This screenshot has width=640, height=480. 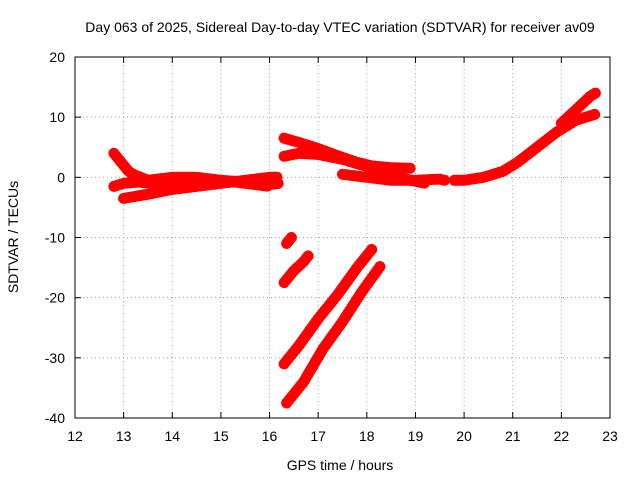 I want to click on y-axis-label: SDTVAR / TECUs, so click(x=13, y=237).